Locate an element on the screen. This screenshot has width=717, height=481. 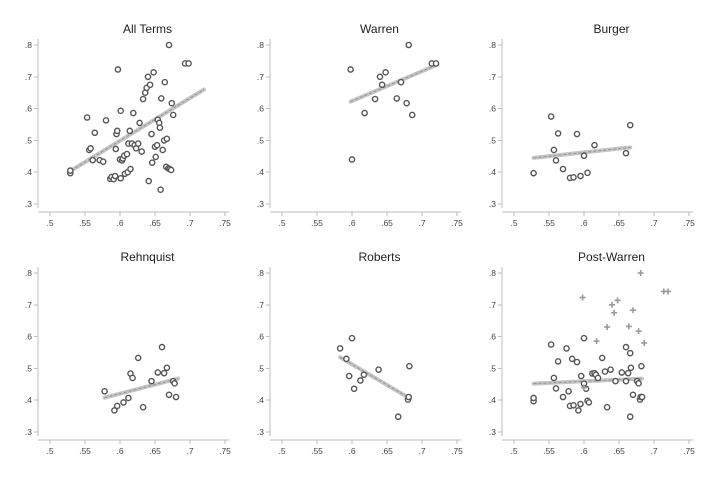
fit-line-dash is located at coordinates (582, 152).